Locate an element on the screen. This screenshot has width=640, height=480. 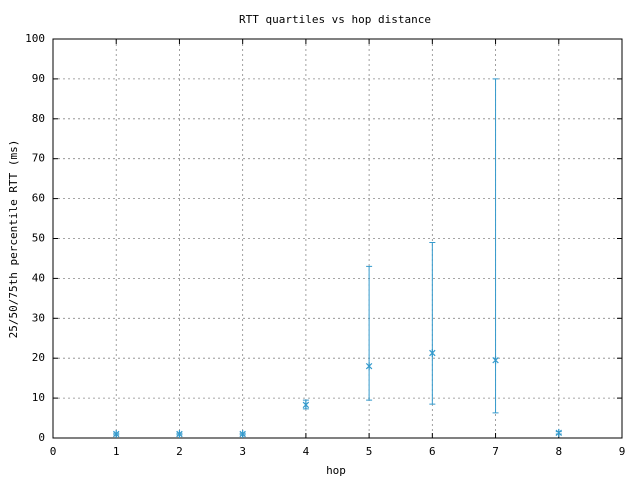
x-tick-label: 0 is located at coordinates (53, 451).